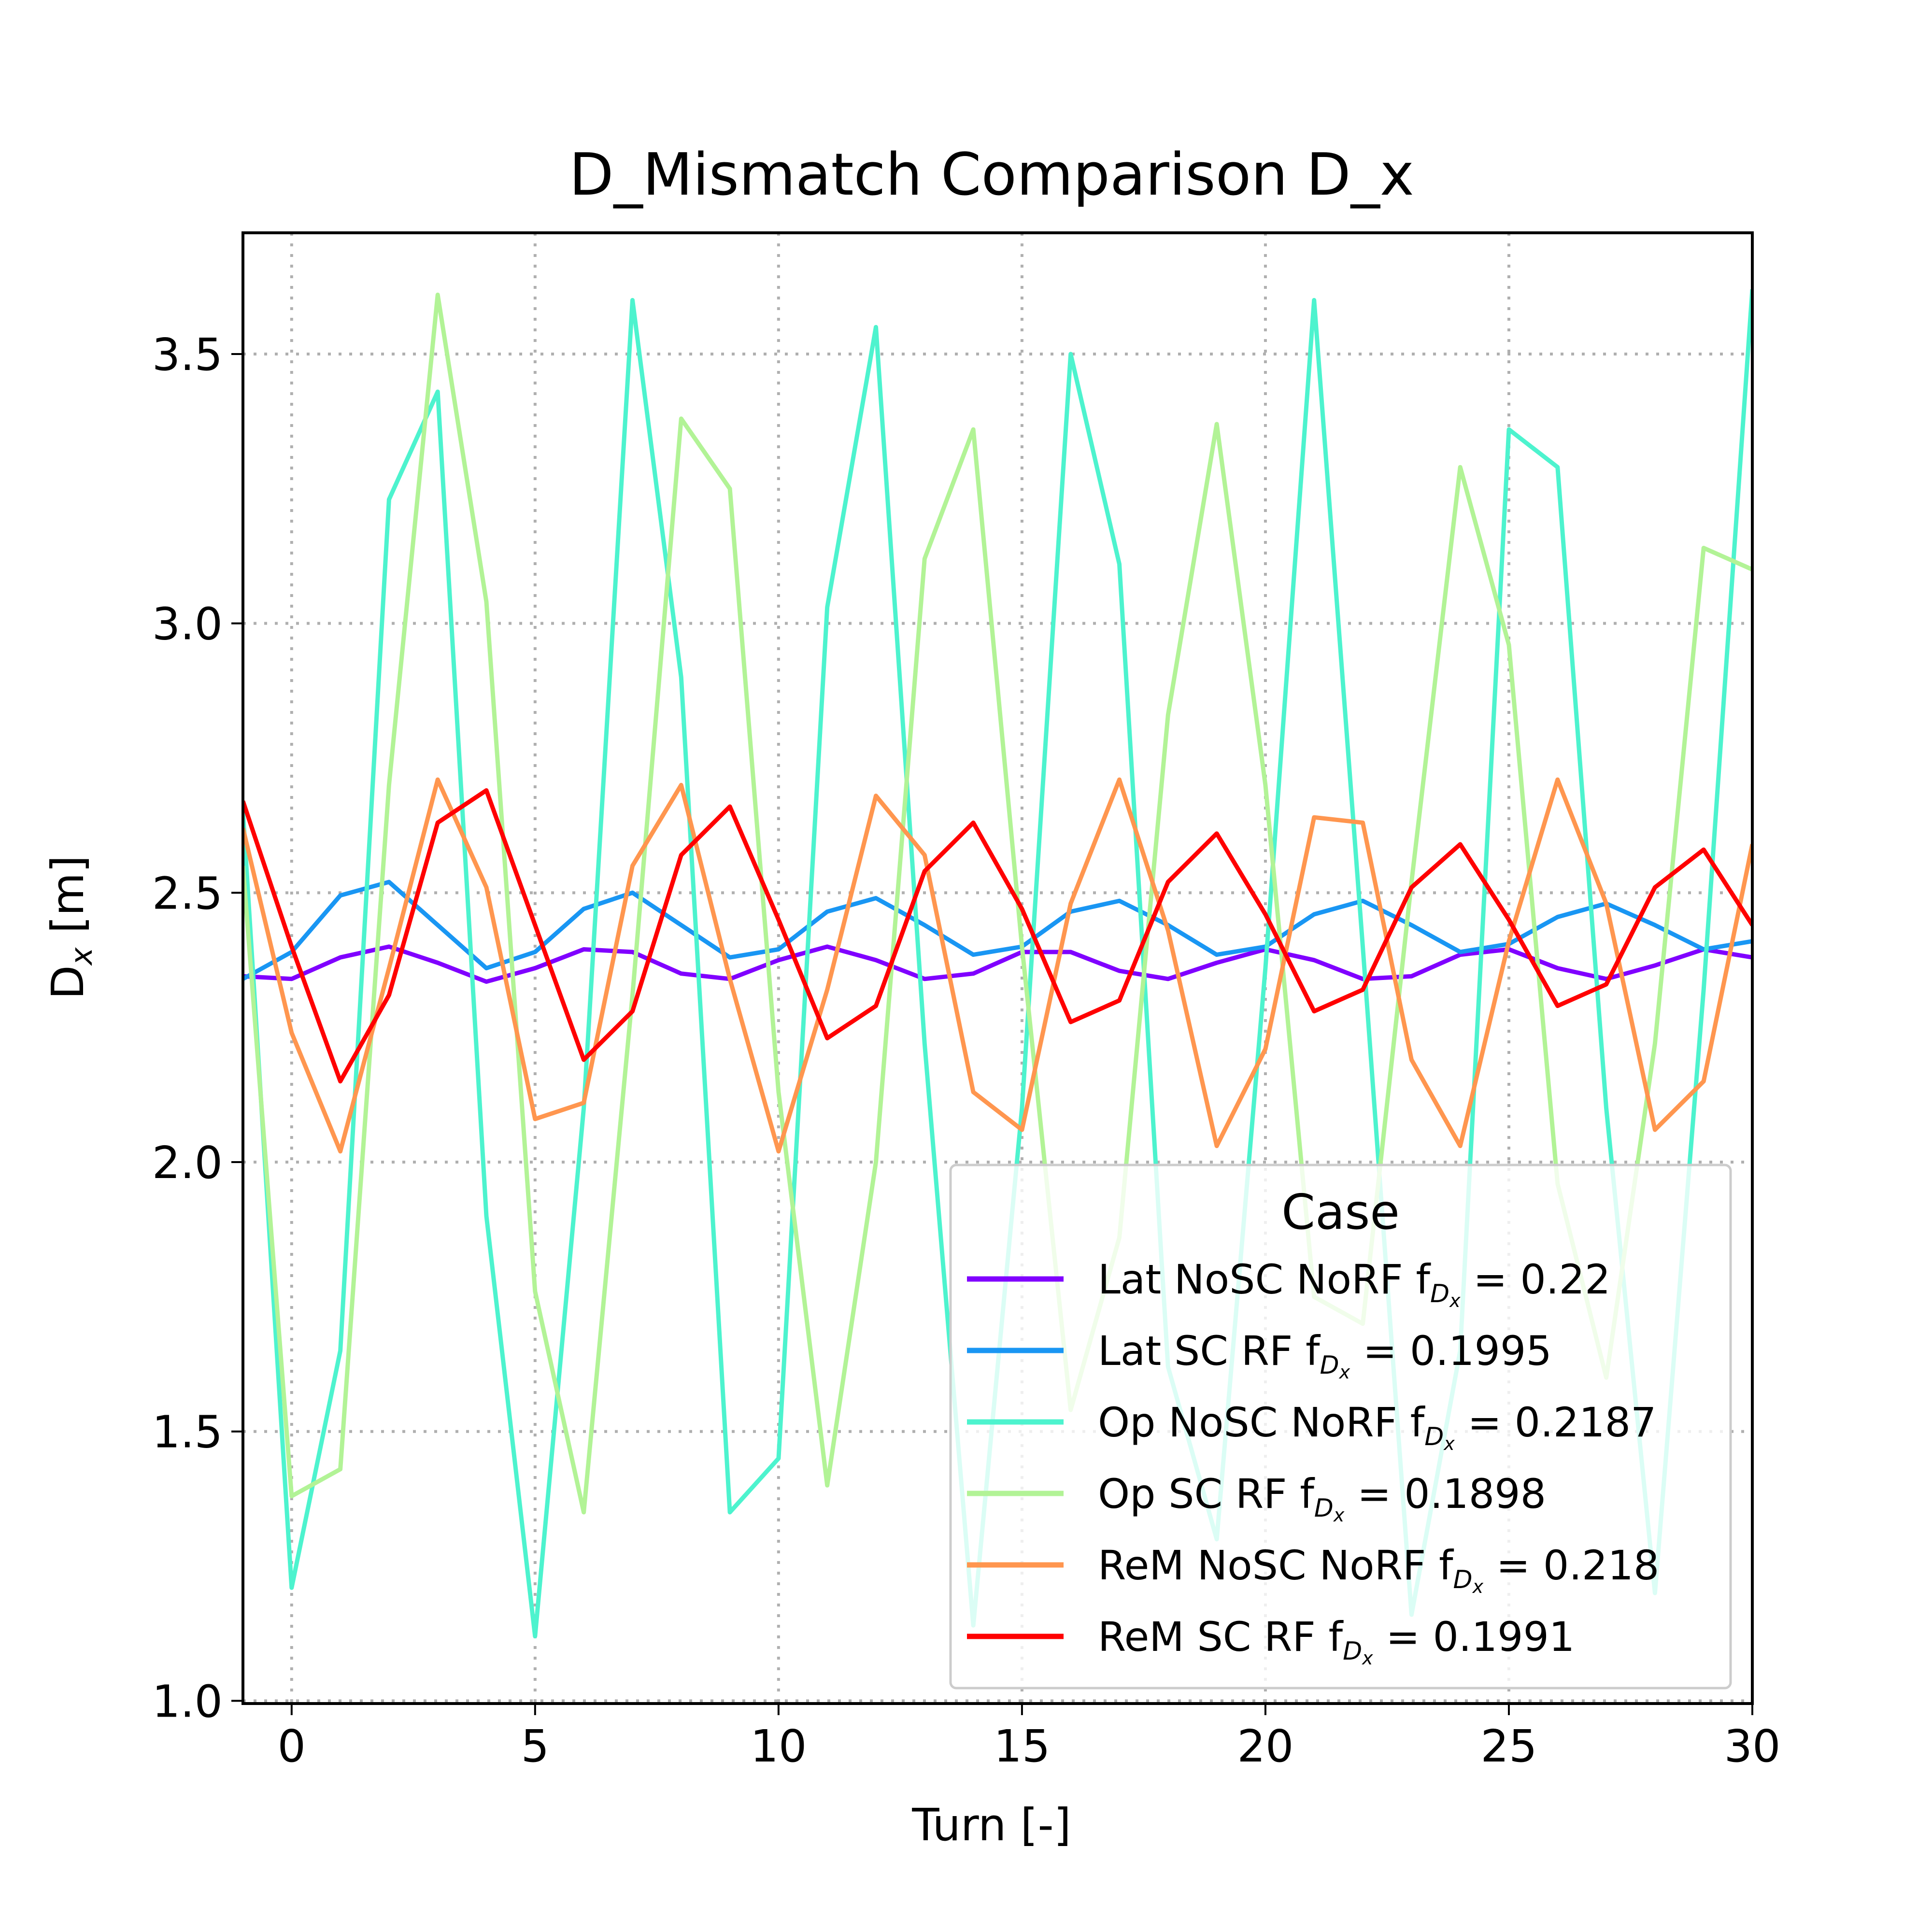  Describe the element at coordinates (991, 1825) in the screenshot. I see `x-axis-label: Turn [-]` at that location.